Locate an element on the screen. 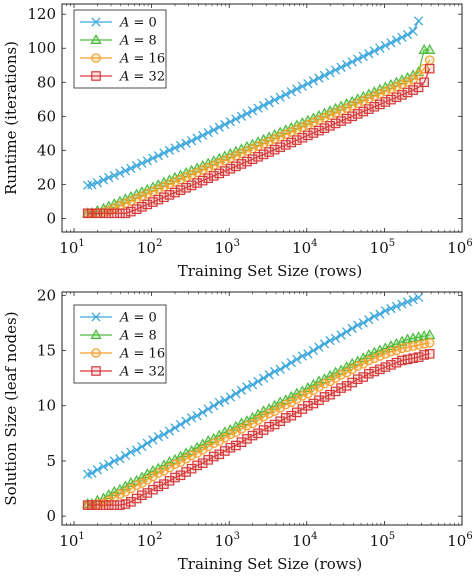 This screenshot has width=474, height=577. y-tick-label: 60 is located at coordinates (46, 116).